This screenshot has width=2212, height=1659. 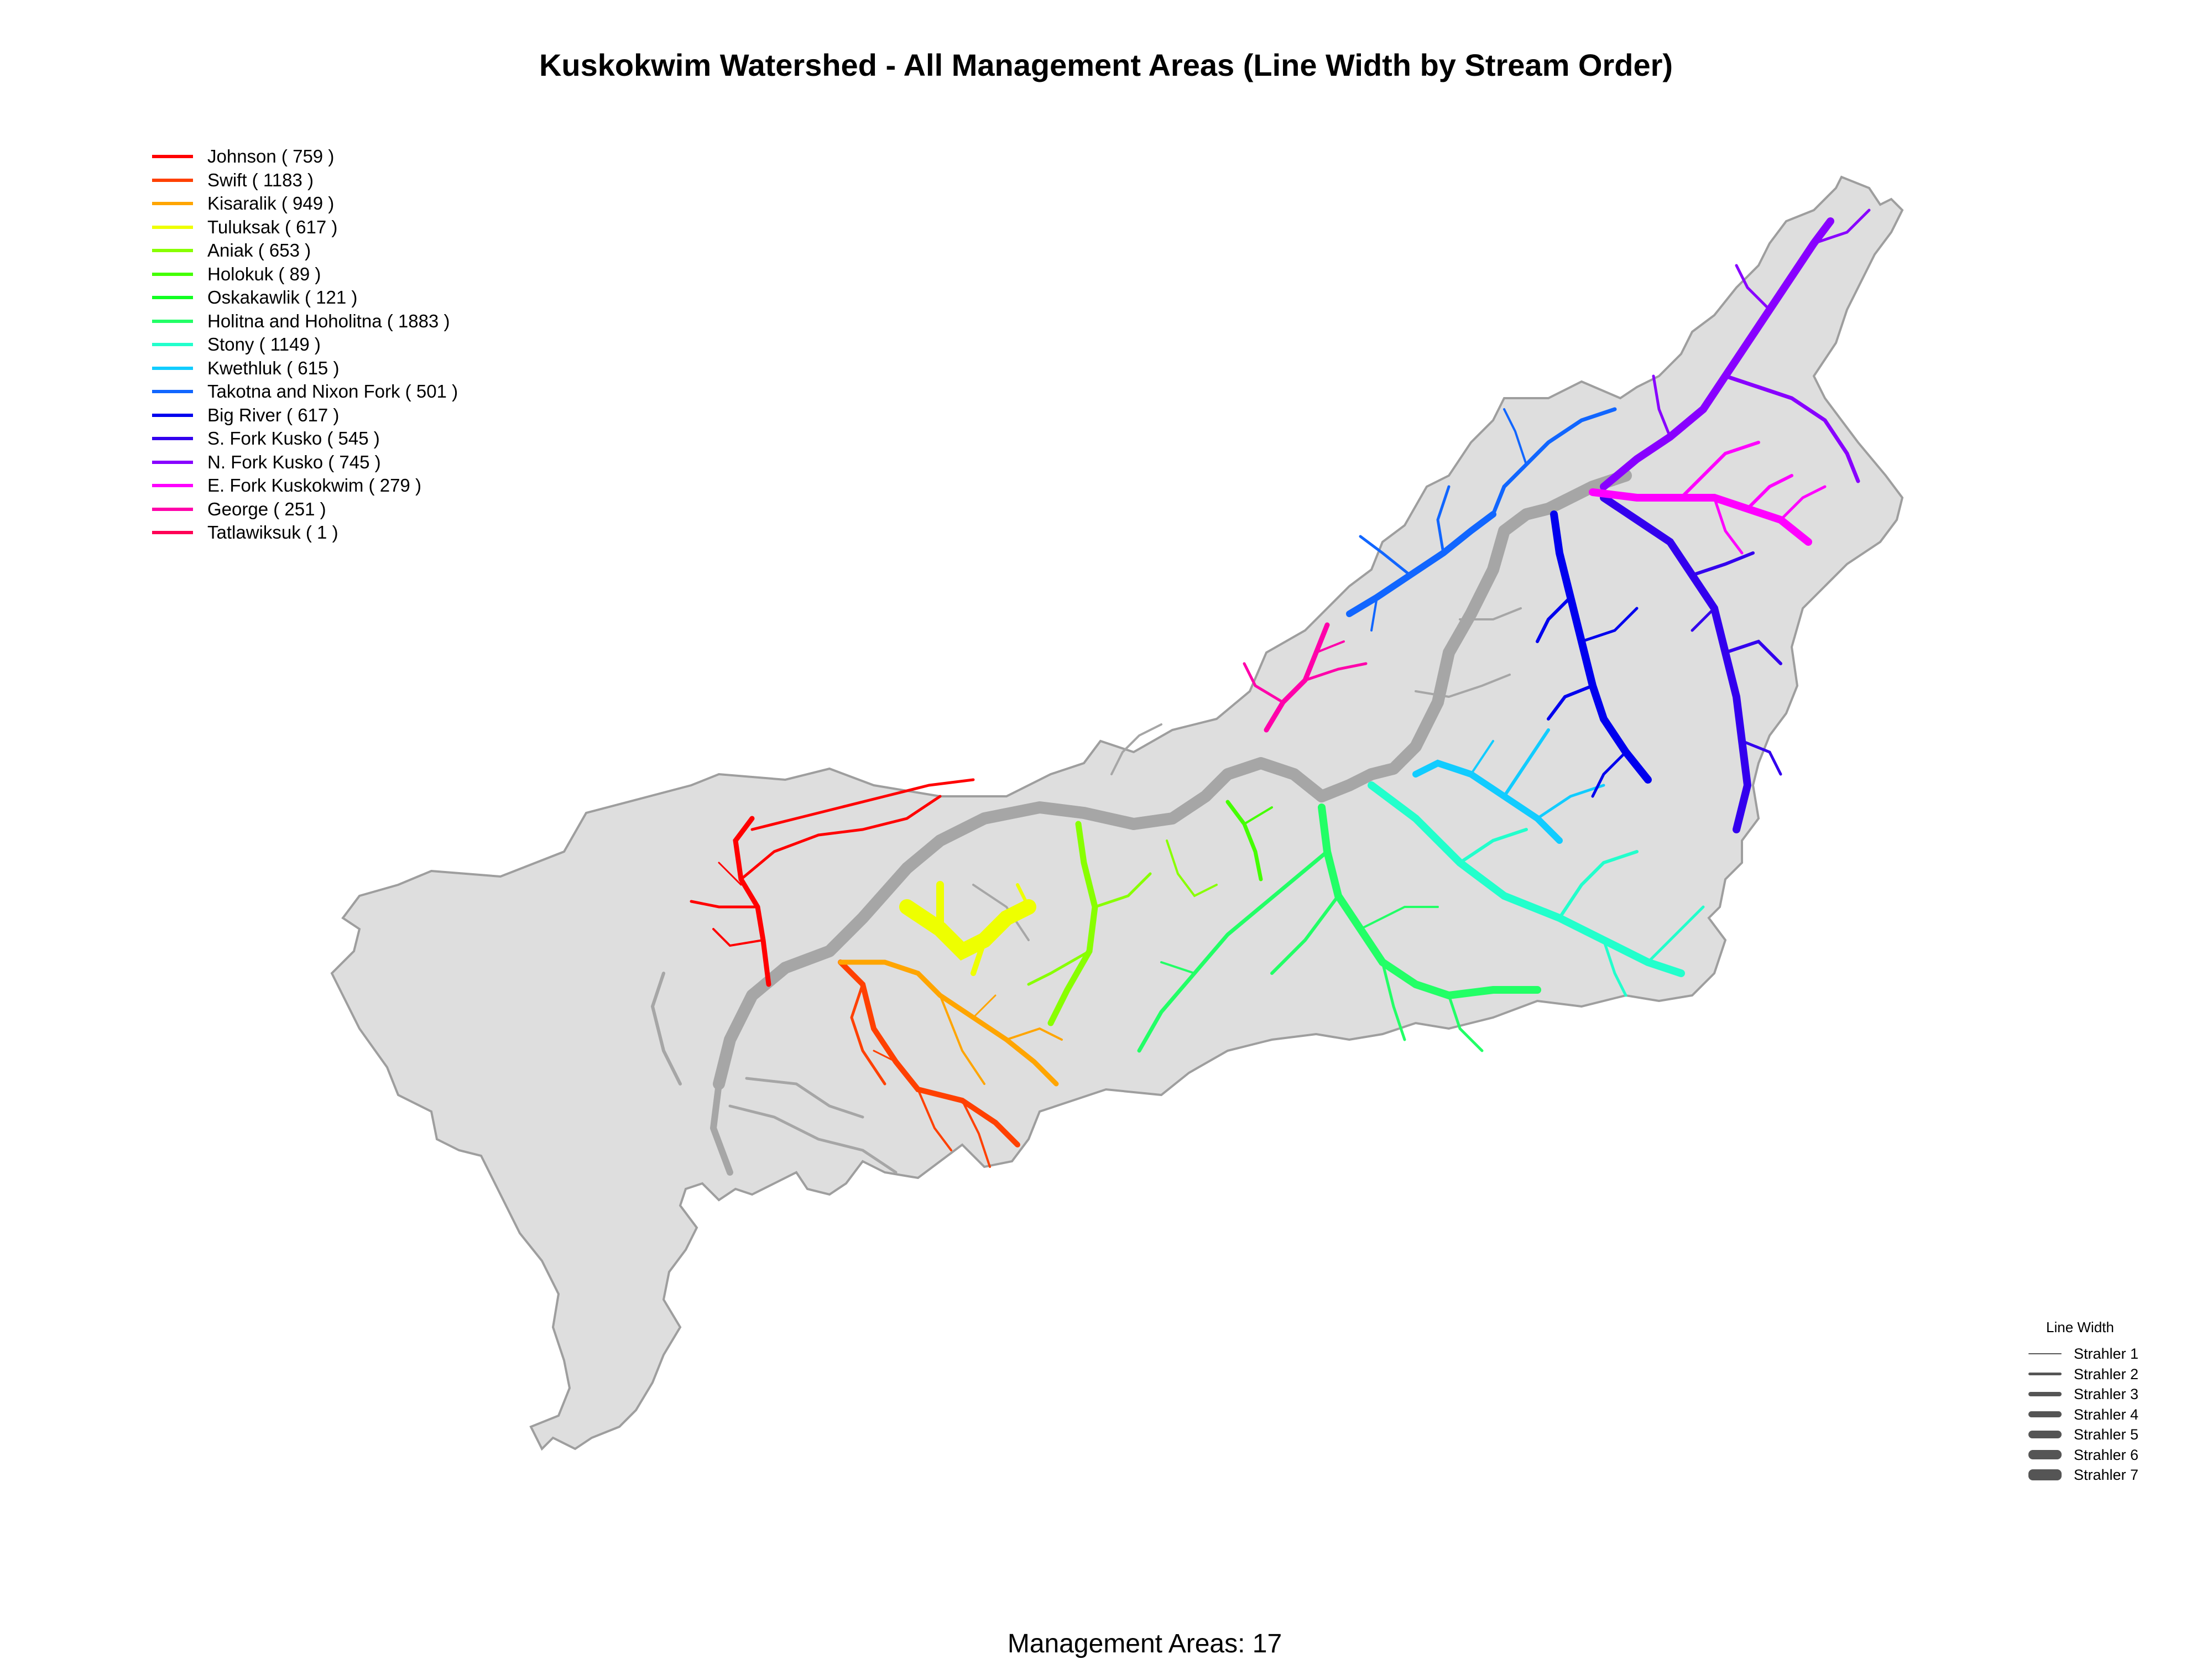 I want to click on basin-swift, so click(x=929, y=1063).